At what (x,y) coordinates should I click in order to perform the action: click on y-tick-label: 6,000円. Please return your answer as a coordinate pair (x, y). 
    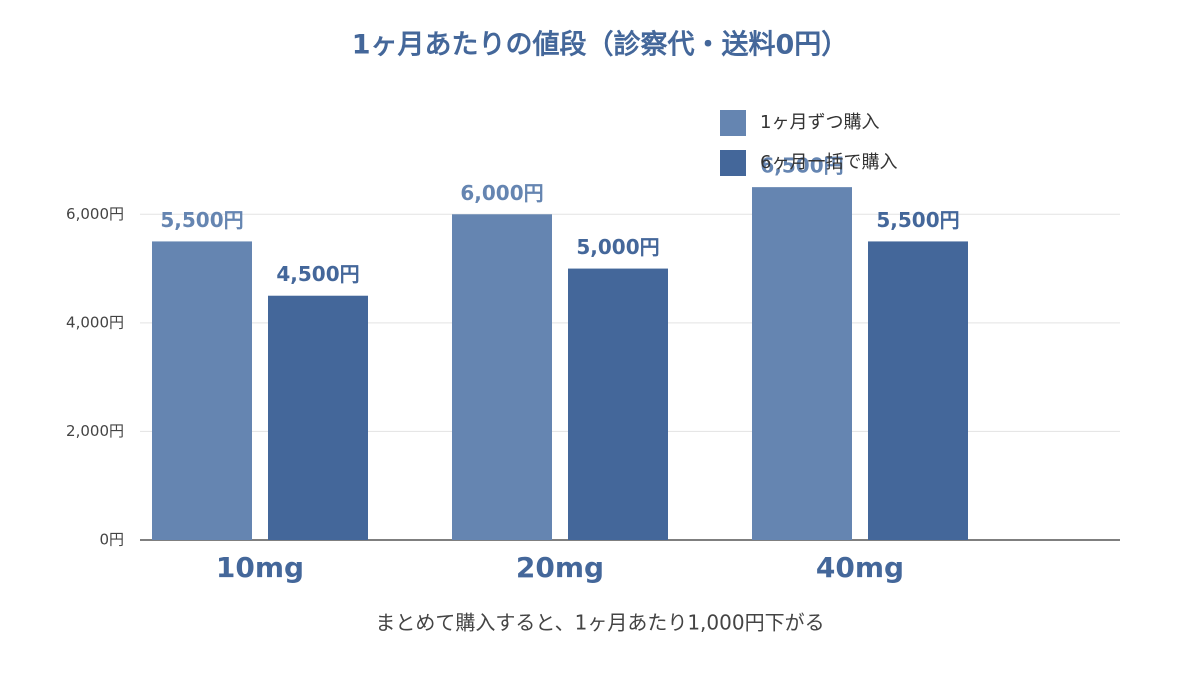
    Looking at the image, I should click on (95, 214).